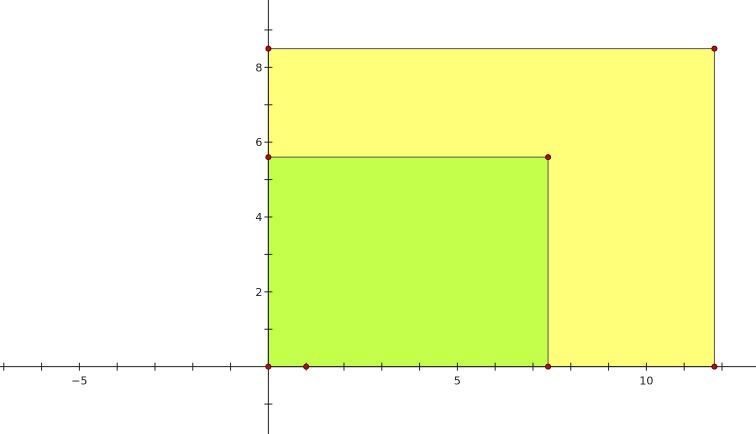 This screenshot has width=756, height=434. I want to click on x-tick-label: −5, so click(79, 381).